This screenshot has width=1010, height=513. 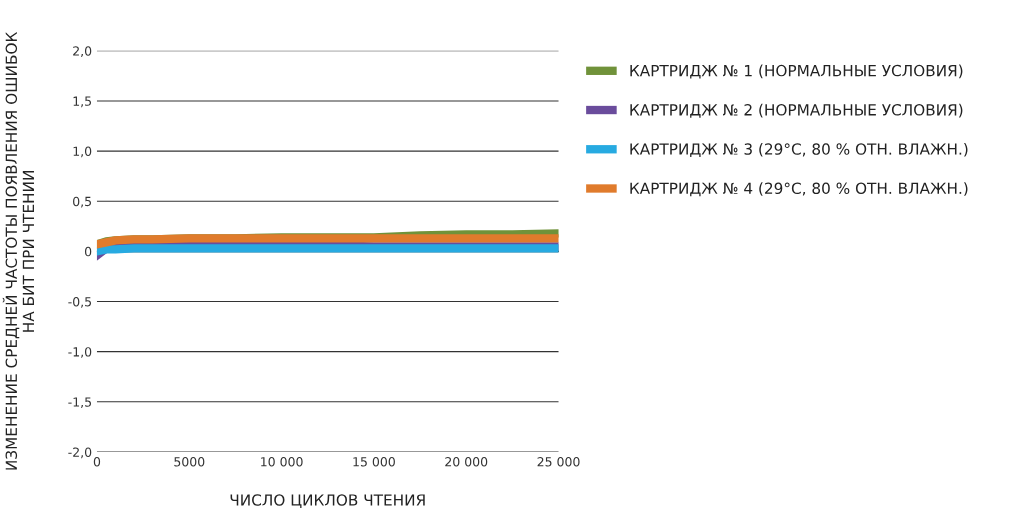 What do you see at coordinates (80, 302) in the screenshot?
I see `y-tick-label: -0,5` at bounding box center [80, 302].